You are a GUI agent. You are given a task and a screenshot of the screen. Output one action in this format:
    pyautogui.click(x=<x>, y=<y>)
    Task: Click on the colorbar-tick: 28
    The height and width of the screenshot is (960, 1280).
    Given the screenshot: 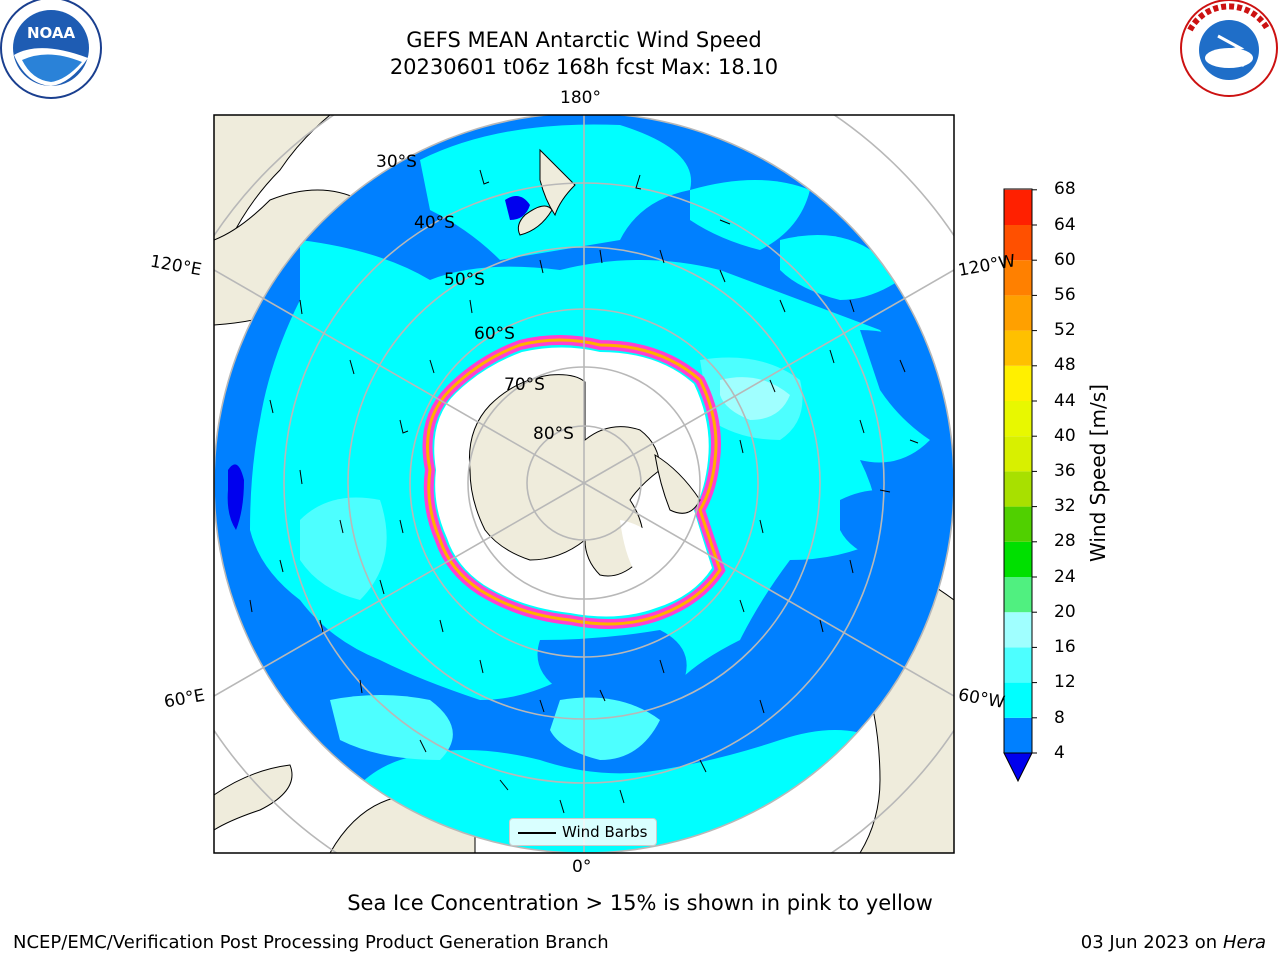 What is the action you would take?
    pyautogui.click(x=1065, y=541)
    